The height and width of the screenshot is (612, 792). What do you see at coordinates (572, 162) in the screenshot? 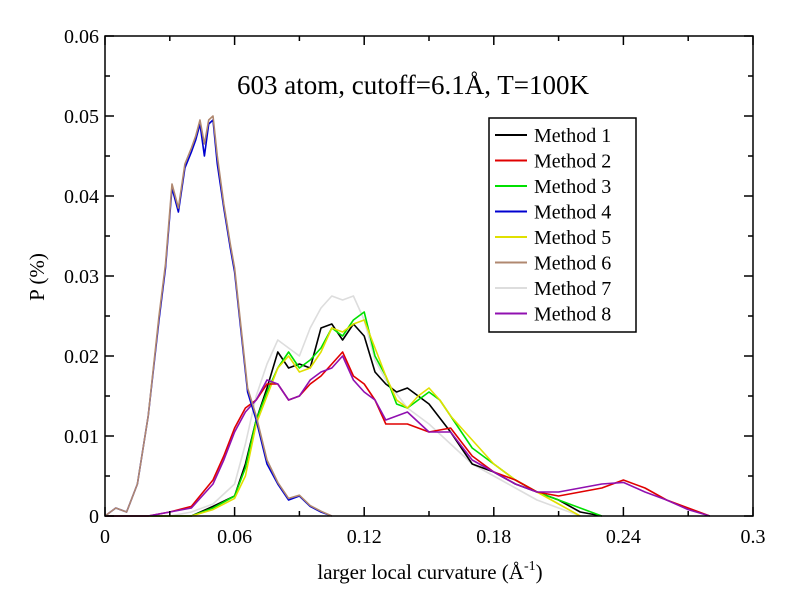
I see `legend-label-method-2: Method 2` at bounding box center [572, 162].